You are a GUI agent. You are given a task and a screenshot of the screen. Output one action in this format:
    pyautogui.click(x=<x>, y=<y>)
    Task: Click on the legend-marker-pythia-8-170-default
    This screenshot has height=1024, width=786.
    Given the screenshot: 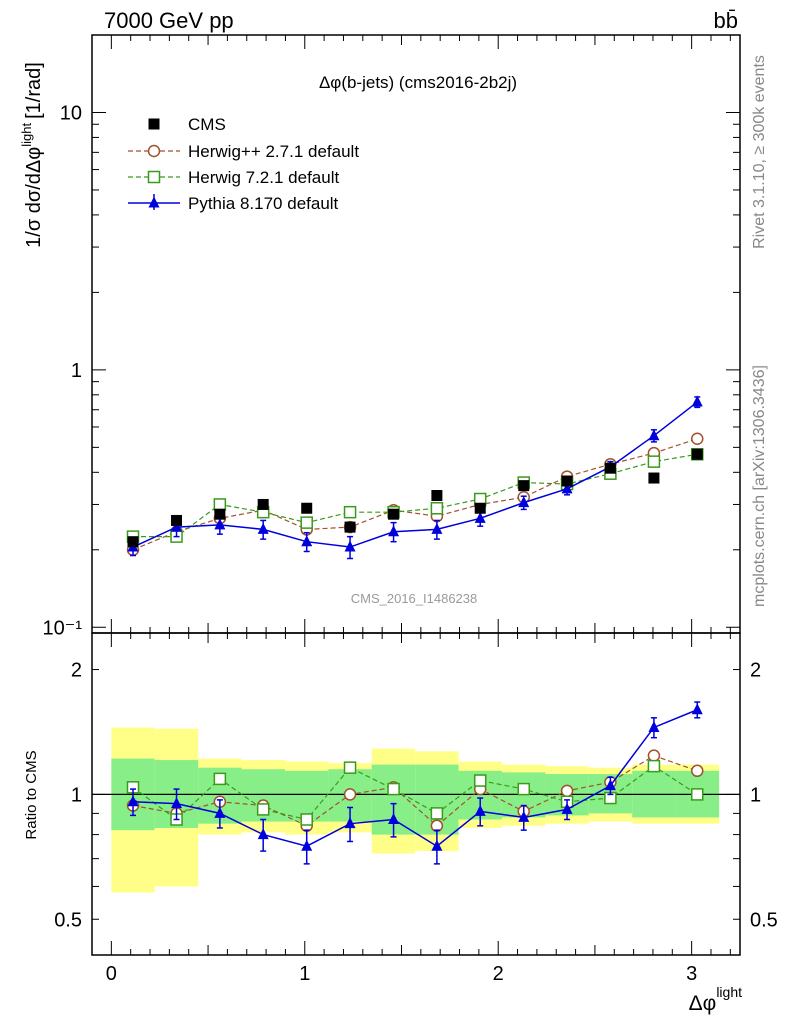 What is the action you would take?
    pyautogui.click(x=154, y=202)
    